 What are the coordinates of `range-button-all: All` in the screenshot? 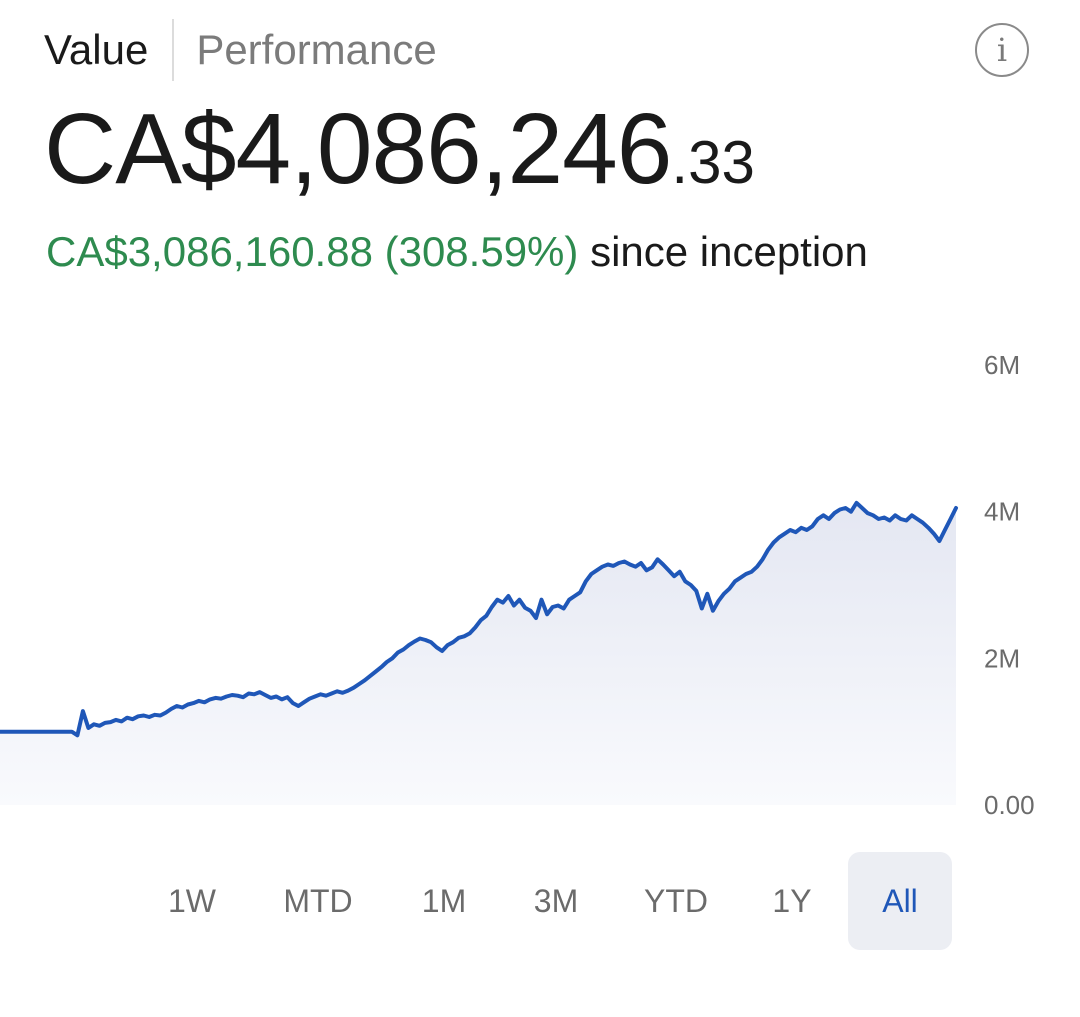 It's located at (900, 901).